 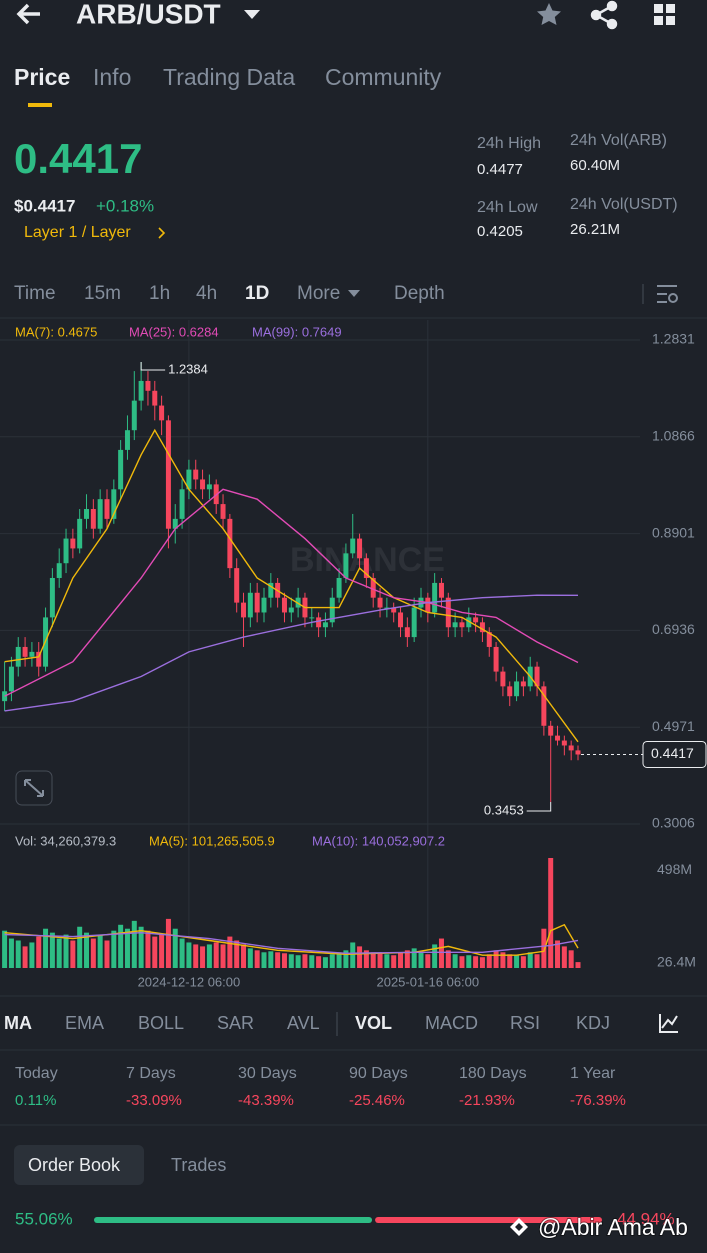 I want to click on more-dropdown, so click(x=354, y=293).